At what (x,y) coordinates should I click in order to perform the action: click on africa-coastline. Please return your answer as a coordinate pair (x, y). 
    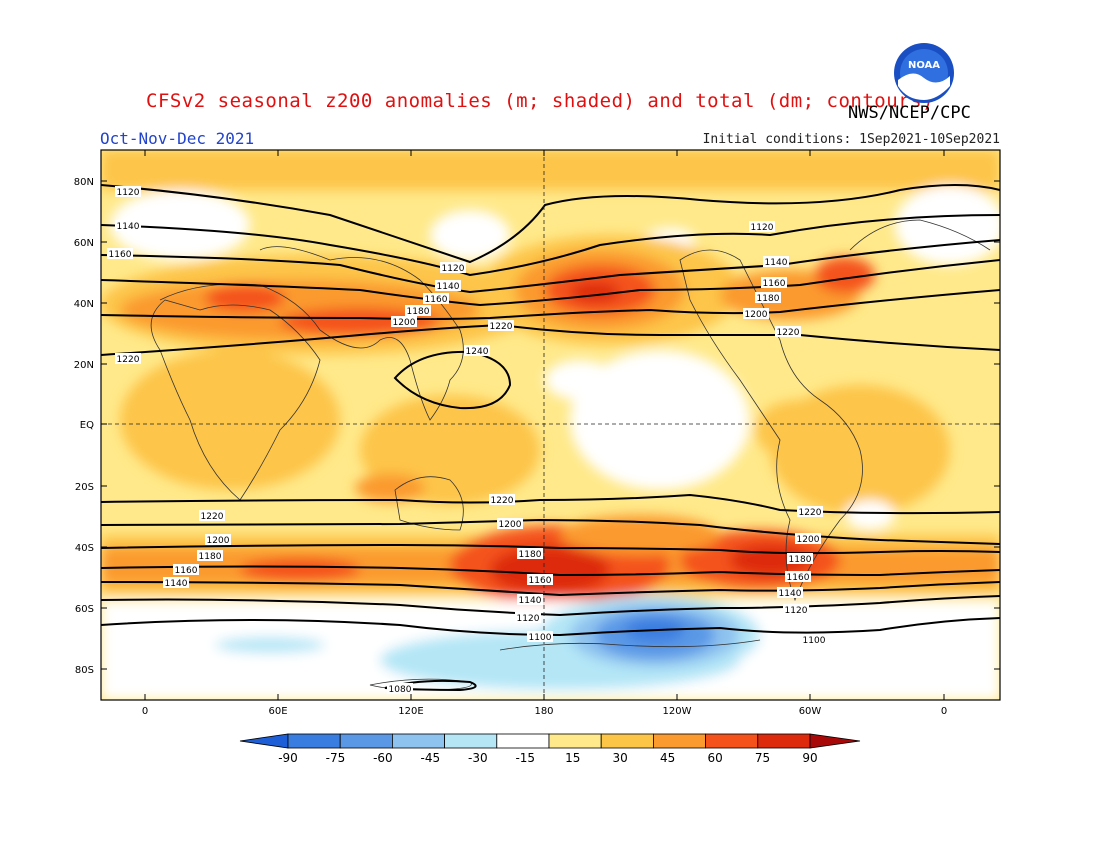
    Looking at the image, I should click on (235, 400).